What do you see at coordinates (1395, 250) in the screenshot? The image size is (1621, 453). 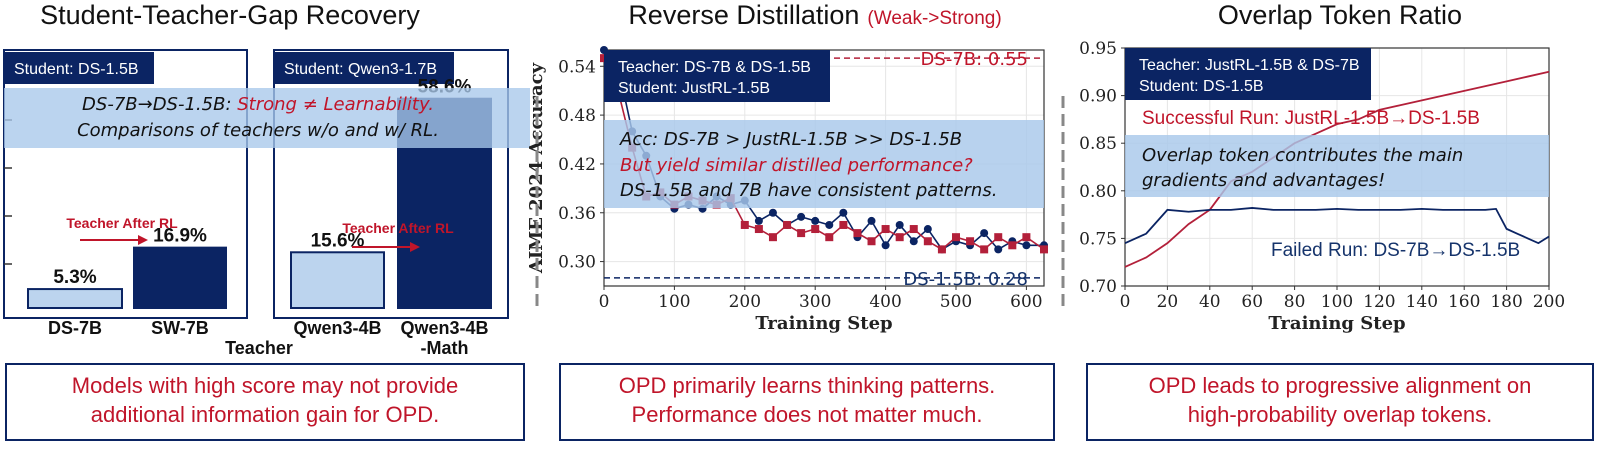 I see `annotation-failed-run: Failed Run: DS-7B→DS-1.5B` at bounding box center [1395, 250].